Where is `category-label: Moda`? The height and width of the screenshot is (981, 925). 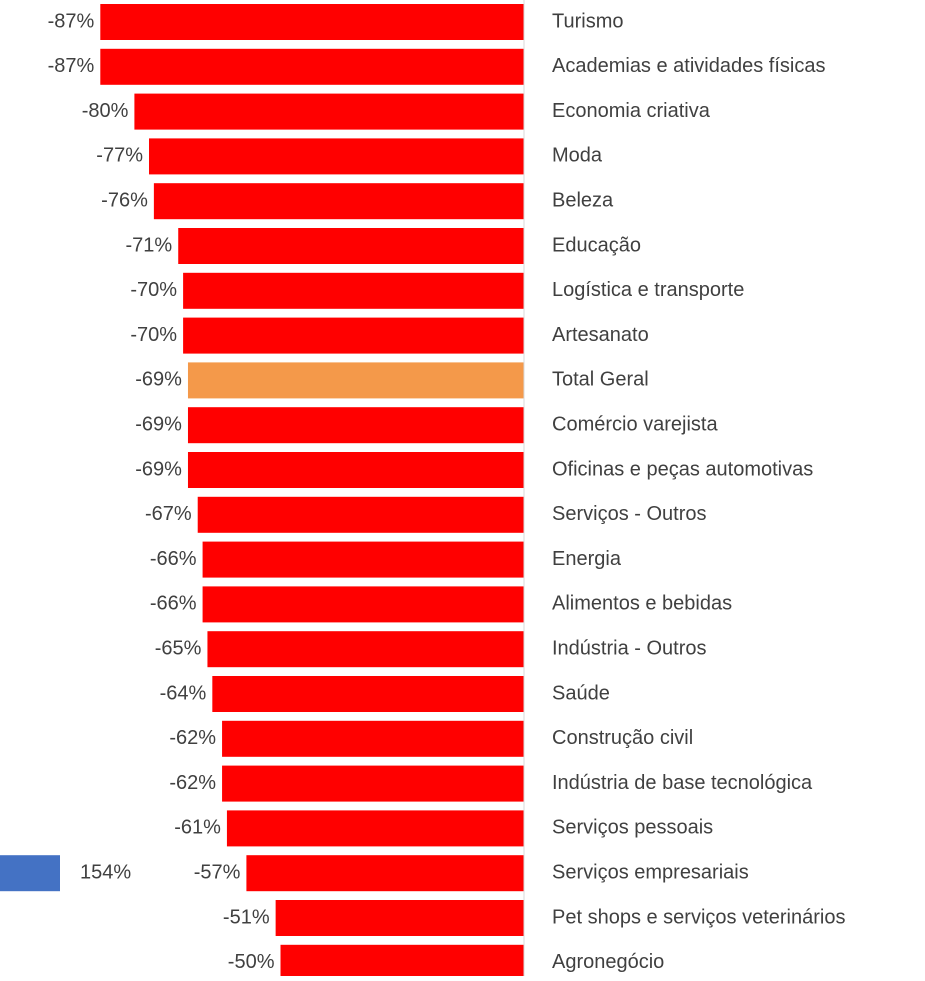 category-label: Moda is located at coordinates (577, 156).